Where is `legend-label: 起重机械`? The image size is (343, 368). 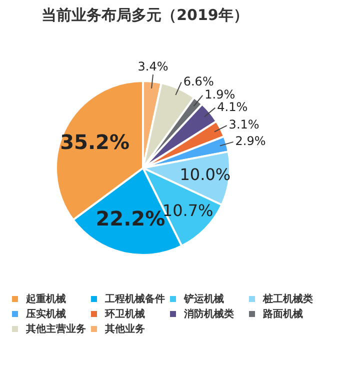 legend-label: 起重机械 is located at coordinates (46, 299).